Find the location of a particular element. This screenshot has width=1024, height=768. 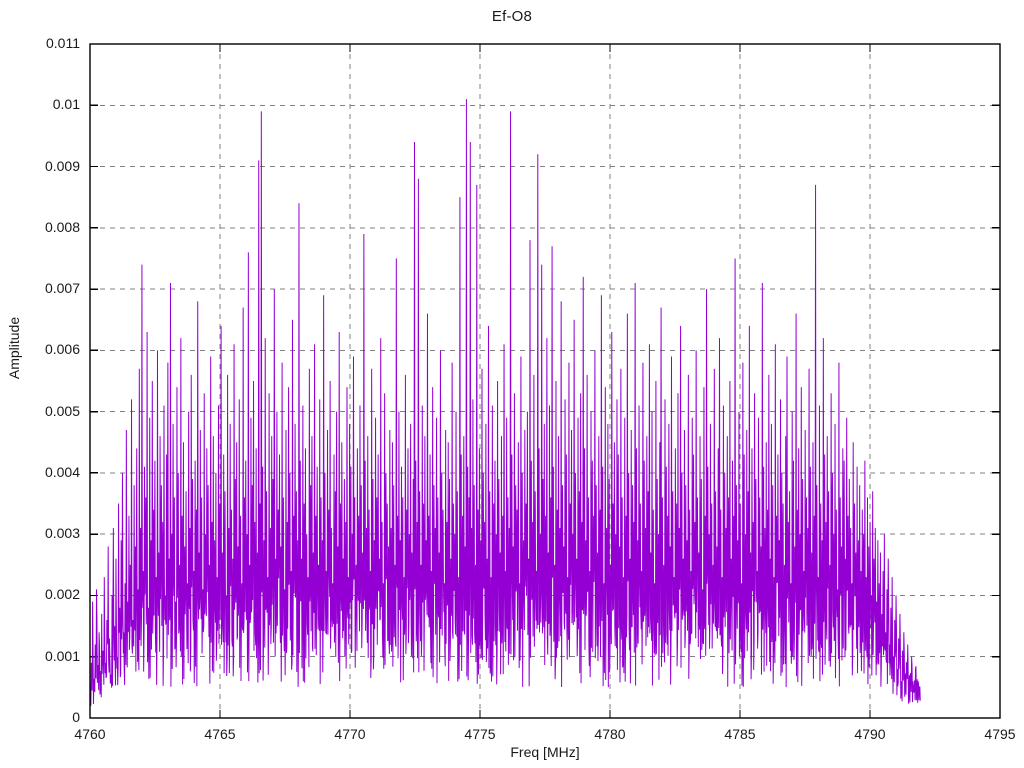

y-tick-label: 0.002 is located at coordinates (62, 594).